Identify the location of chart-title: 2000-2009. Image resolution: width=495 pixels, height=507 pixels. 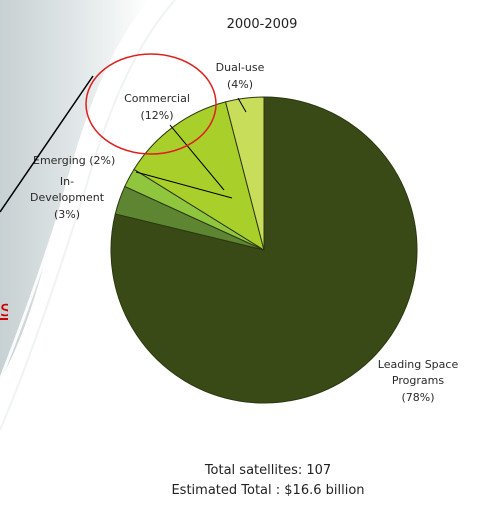
(262, 24).